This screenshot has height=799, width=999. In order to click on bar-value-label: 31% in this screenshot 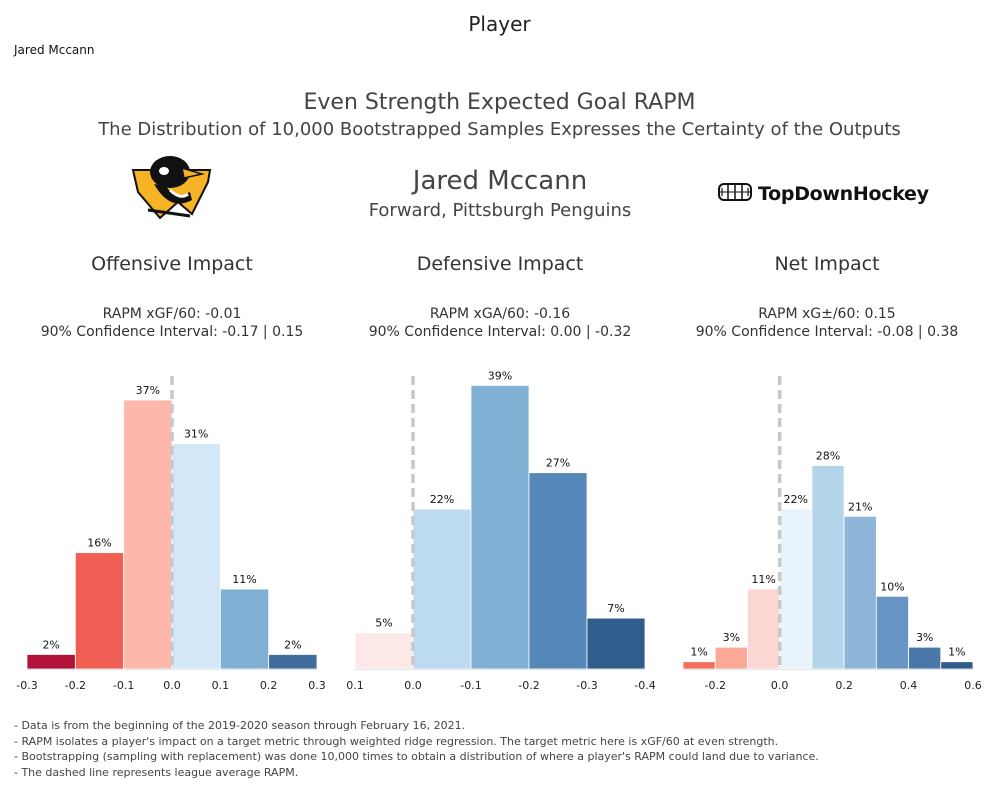, I will do `click(196, 434)`.